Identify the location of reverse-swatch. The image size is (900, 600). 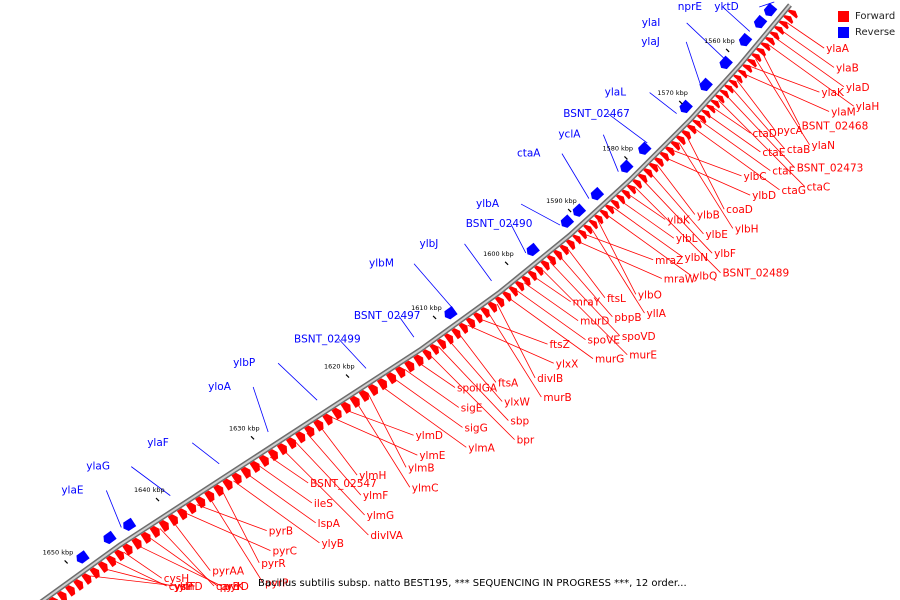
(843, 32).